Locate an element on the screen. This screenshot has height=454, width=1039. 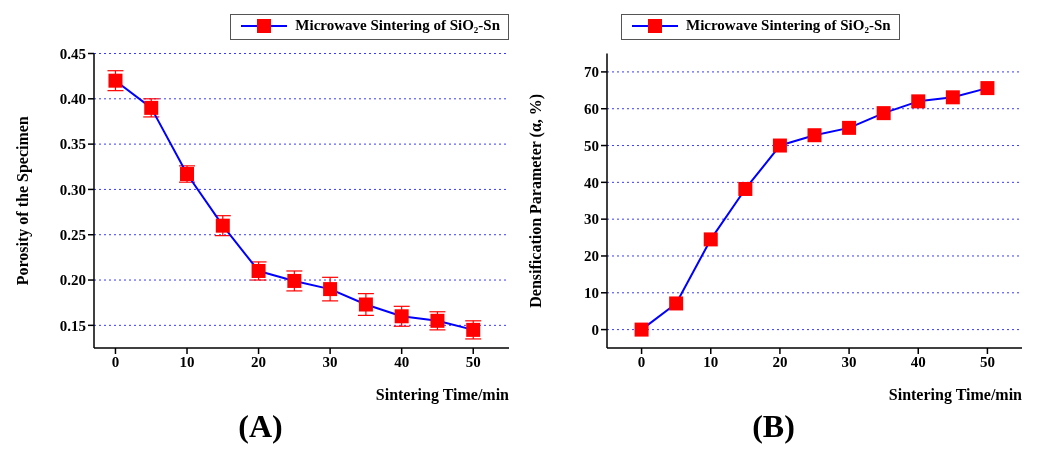
y-tick-label: 0 is located at coordinates (595, 329).